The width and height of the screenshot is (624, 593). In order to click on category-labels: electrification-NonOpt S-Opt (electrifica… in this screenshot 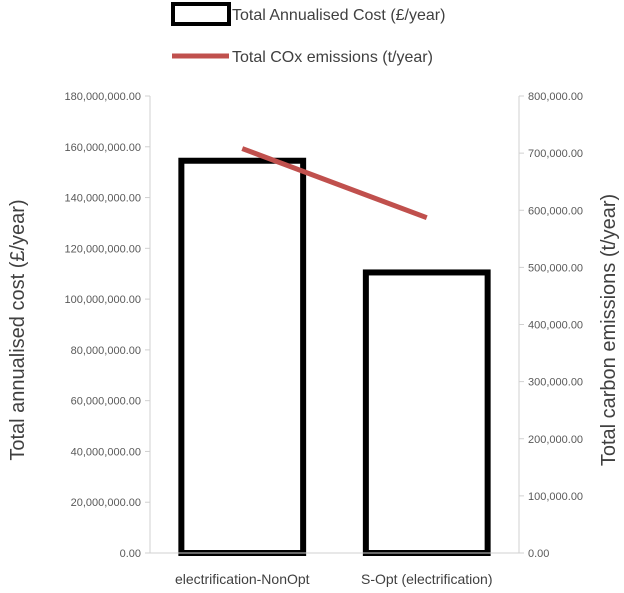, I will do `click(334, 579)`.